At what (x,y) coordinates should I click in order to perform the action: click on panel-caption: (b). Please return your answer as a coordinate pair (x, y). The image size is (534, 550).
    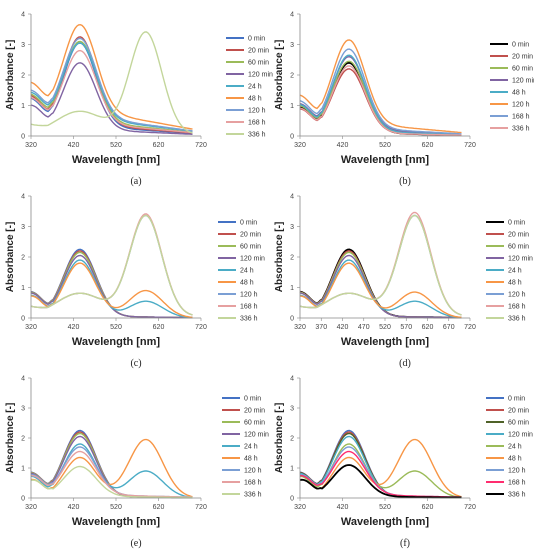
    Looking at the image, I should click on (405, 181).